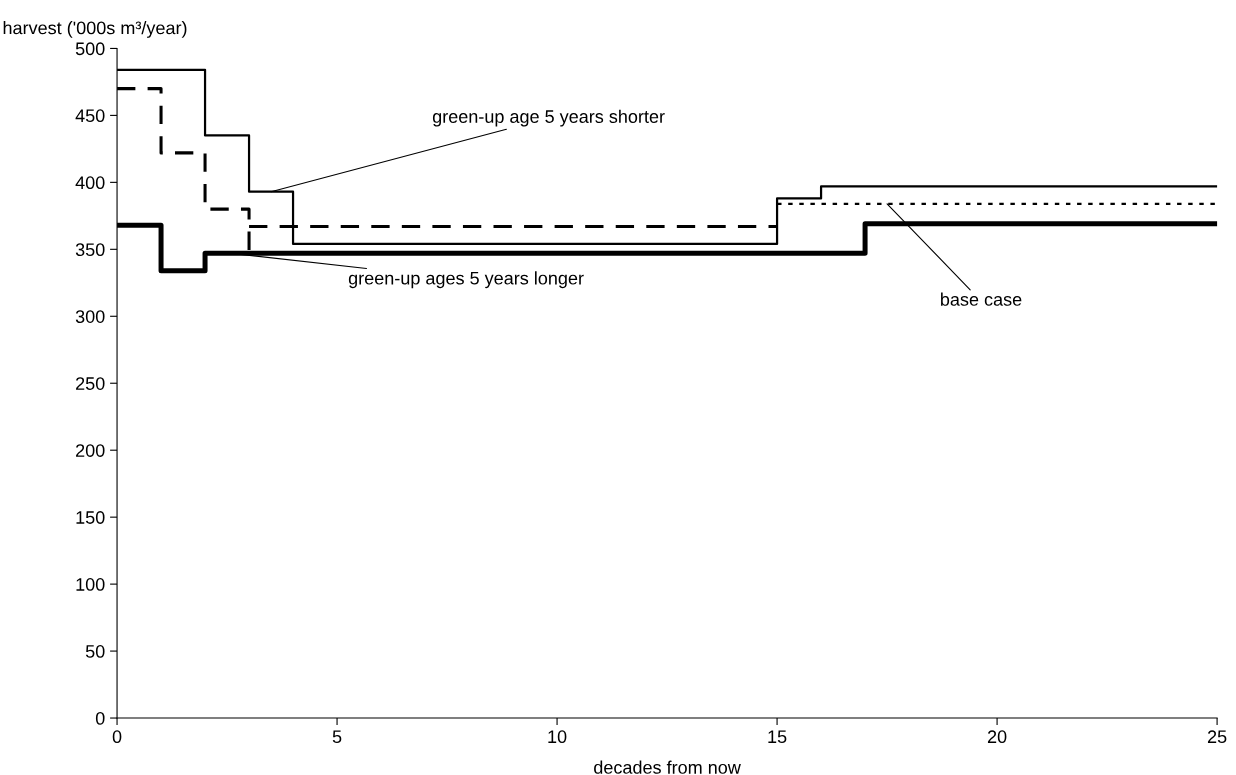 This screenshot has height=775, width=1236. I want to click on y-tick-label: 450, so click(90, 116).